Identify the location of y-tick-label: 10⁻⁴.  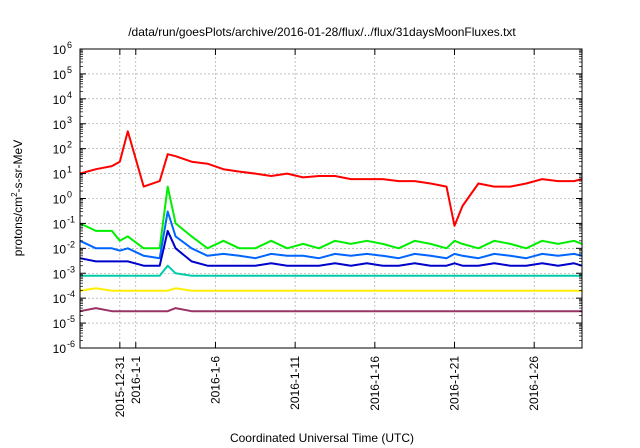
(64, 297).